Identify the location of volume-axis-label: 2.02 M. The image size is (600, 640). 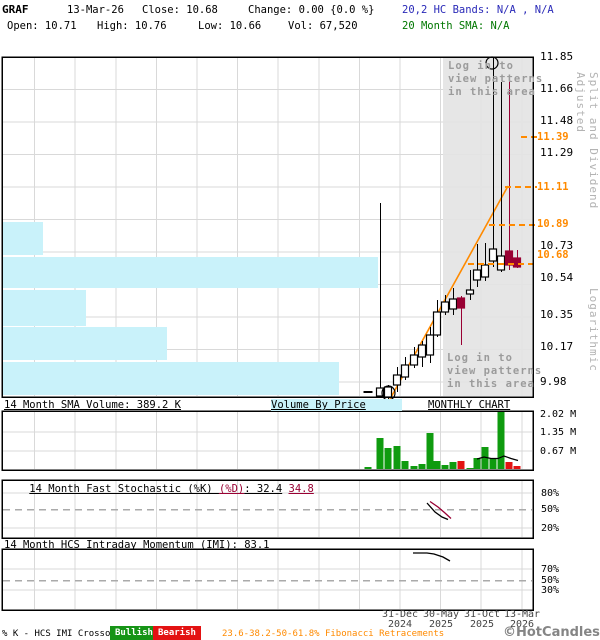
(558, 414).